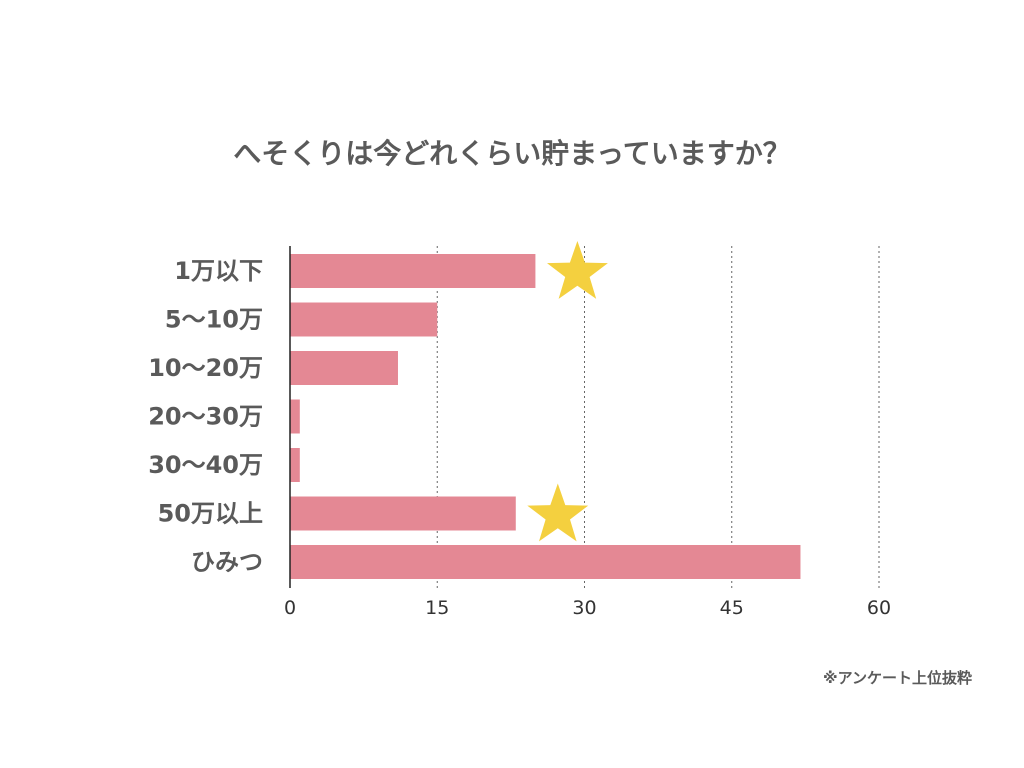  Describe the element at coordinates (227, 562) in the screenshot. I see `category-label: ひみつ` at that location.